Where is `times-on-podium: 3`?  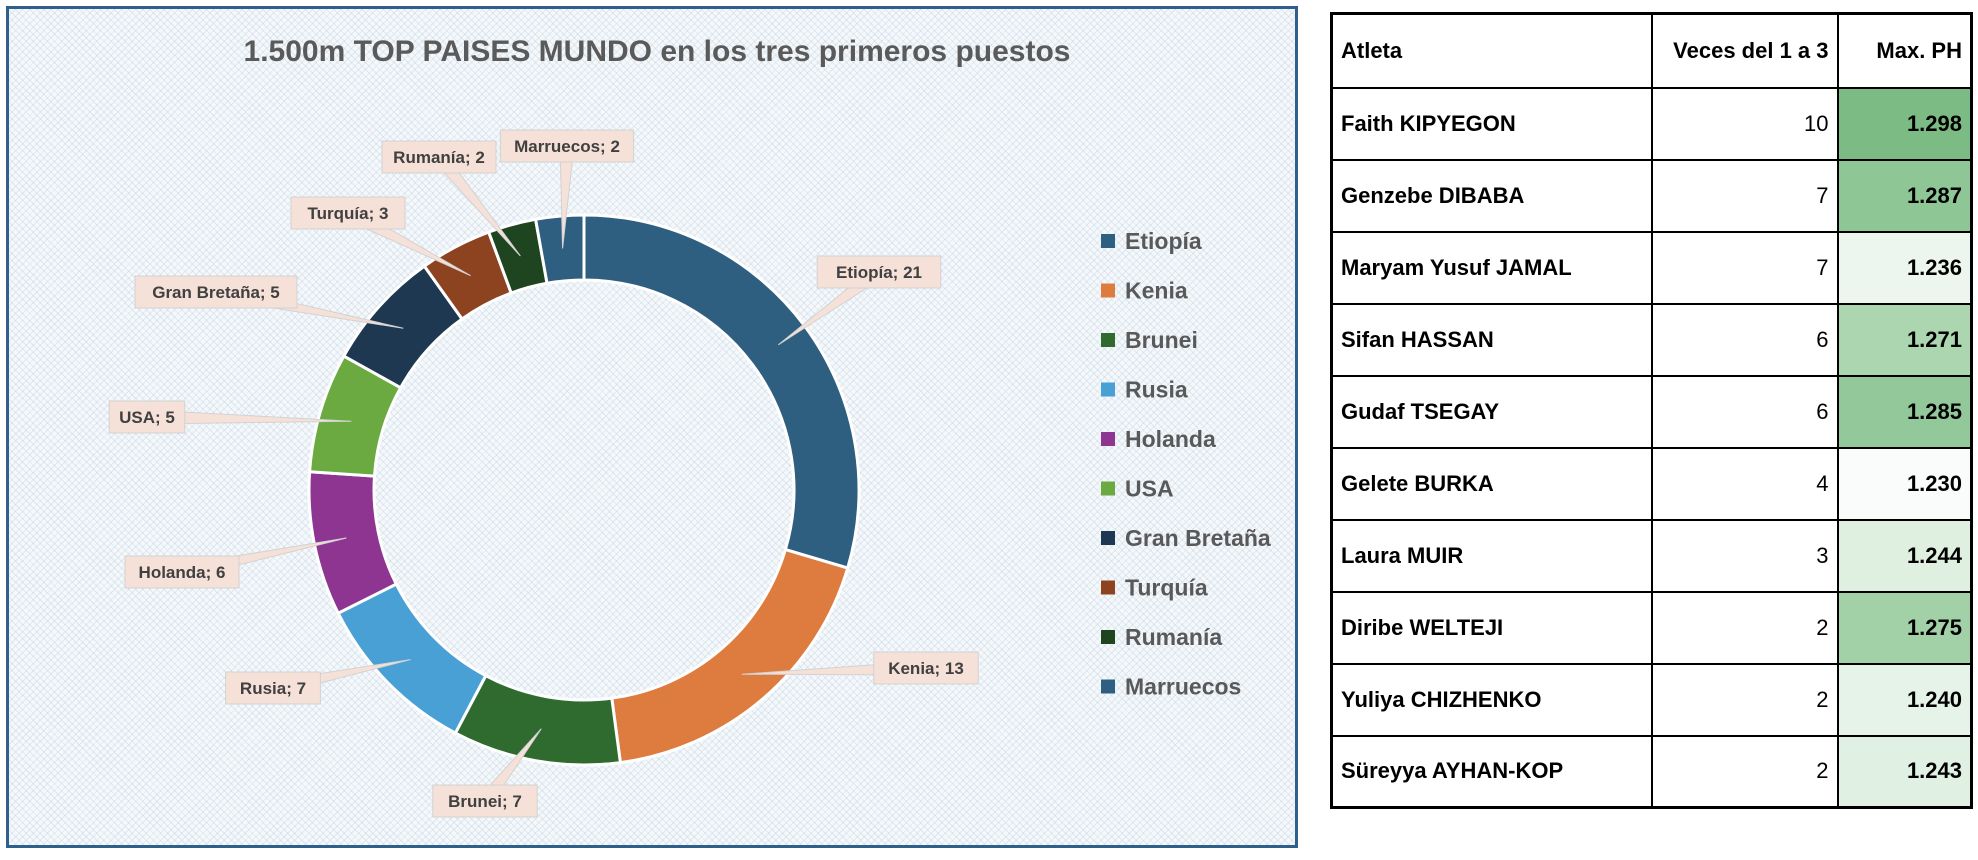
times-on-podium: 3 is located at coordinates (1744, 555).